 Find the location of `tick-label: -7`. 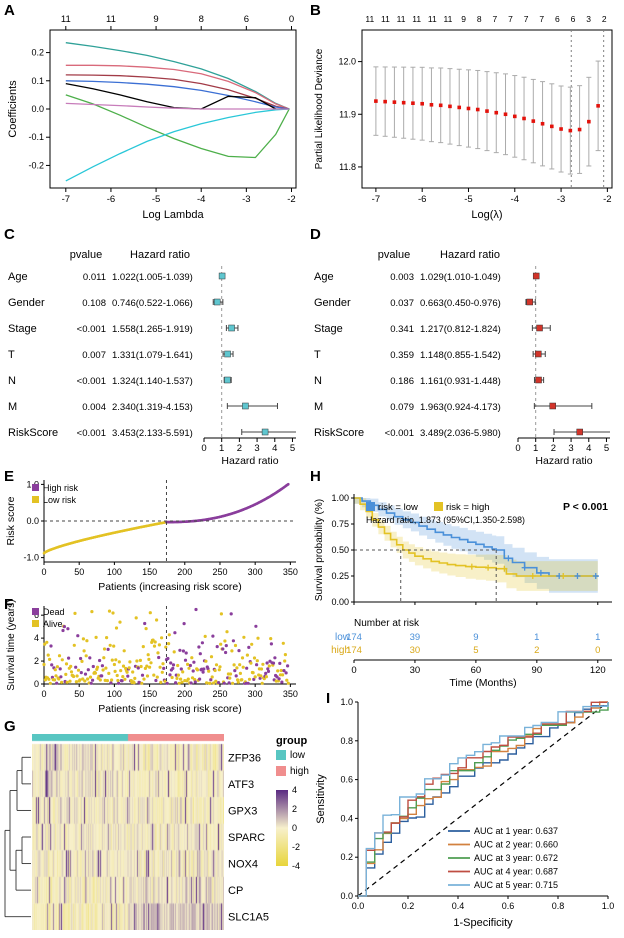

tick-label: -7 is located at coordinates (66, 199).